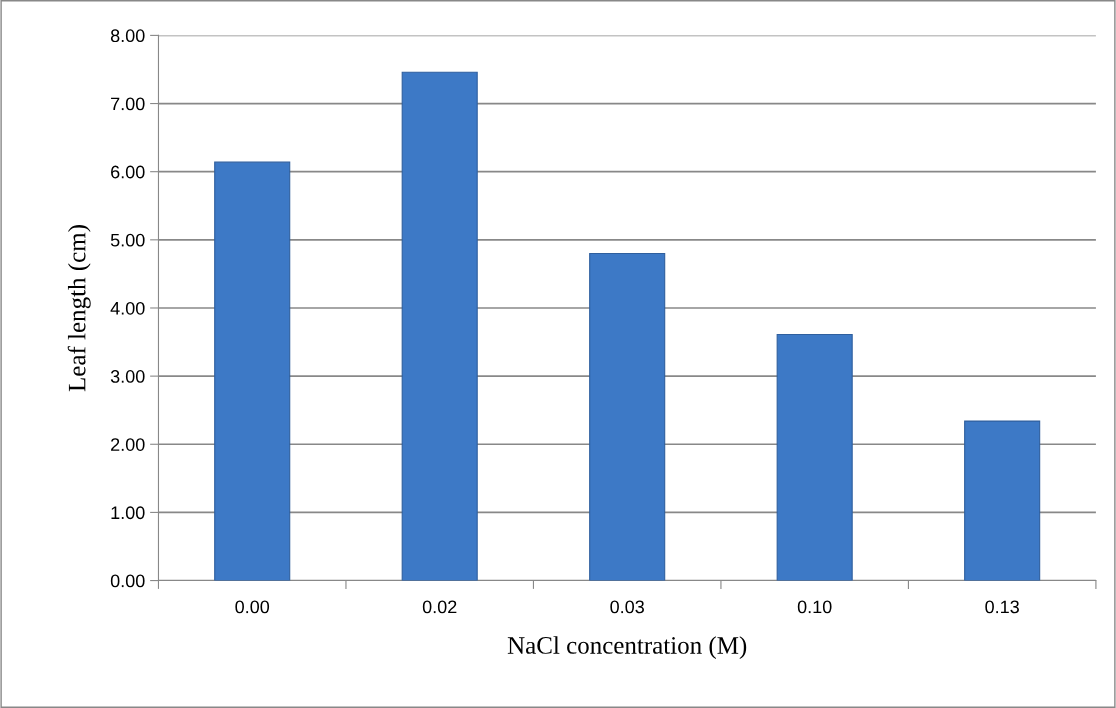  Describe the element at coordinates (128, 172) in the screenshot. I see `y-tick-label: 6.00` at that location.